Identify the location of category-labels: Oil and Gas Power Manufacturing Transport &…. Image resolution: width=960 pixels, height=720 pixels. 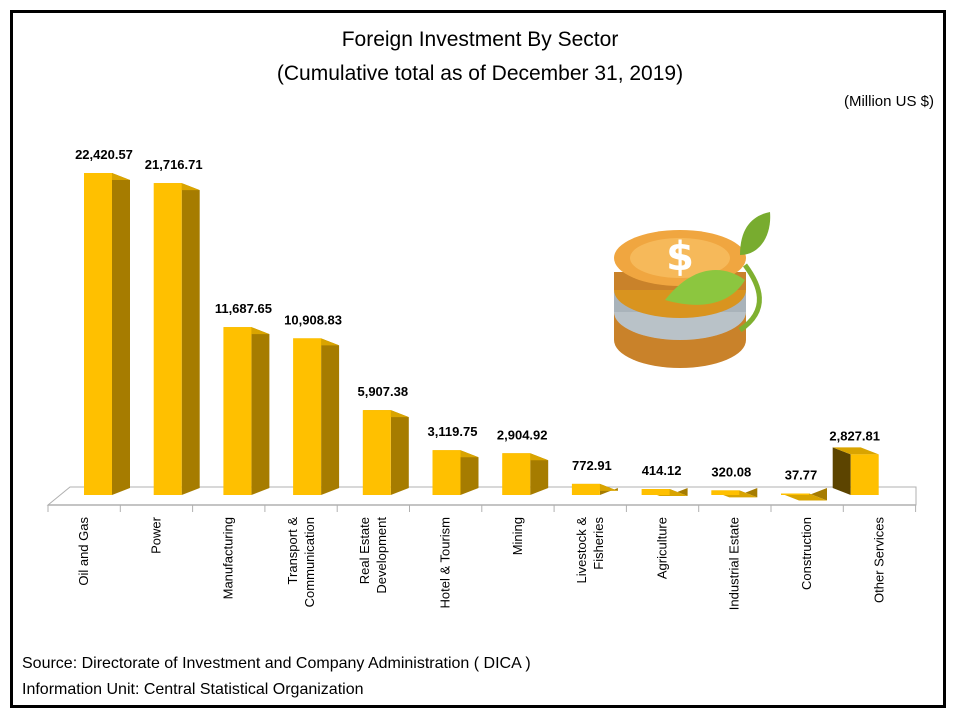
(481, 563).